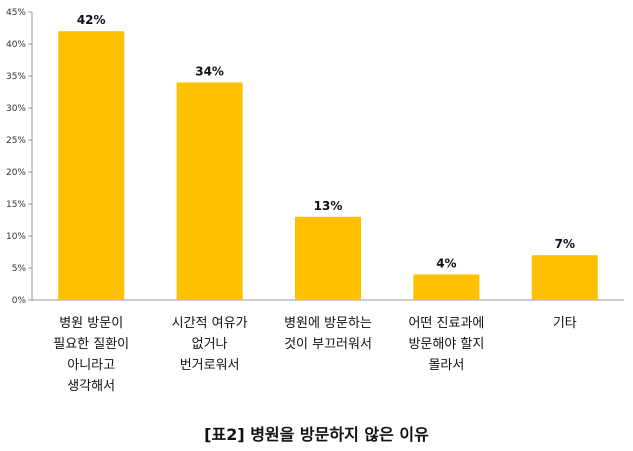 The height and width of the screenshot is (451, 633). Describe the element at coordinates (16, 141) in the screenshot. I see `y-tick-label: 25%` at that location.